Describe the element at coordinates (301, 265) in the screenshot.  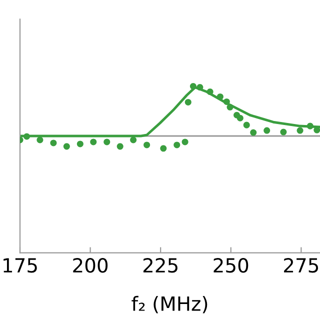
I see `x-tick-label: 275` at that location.